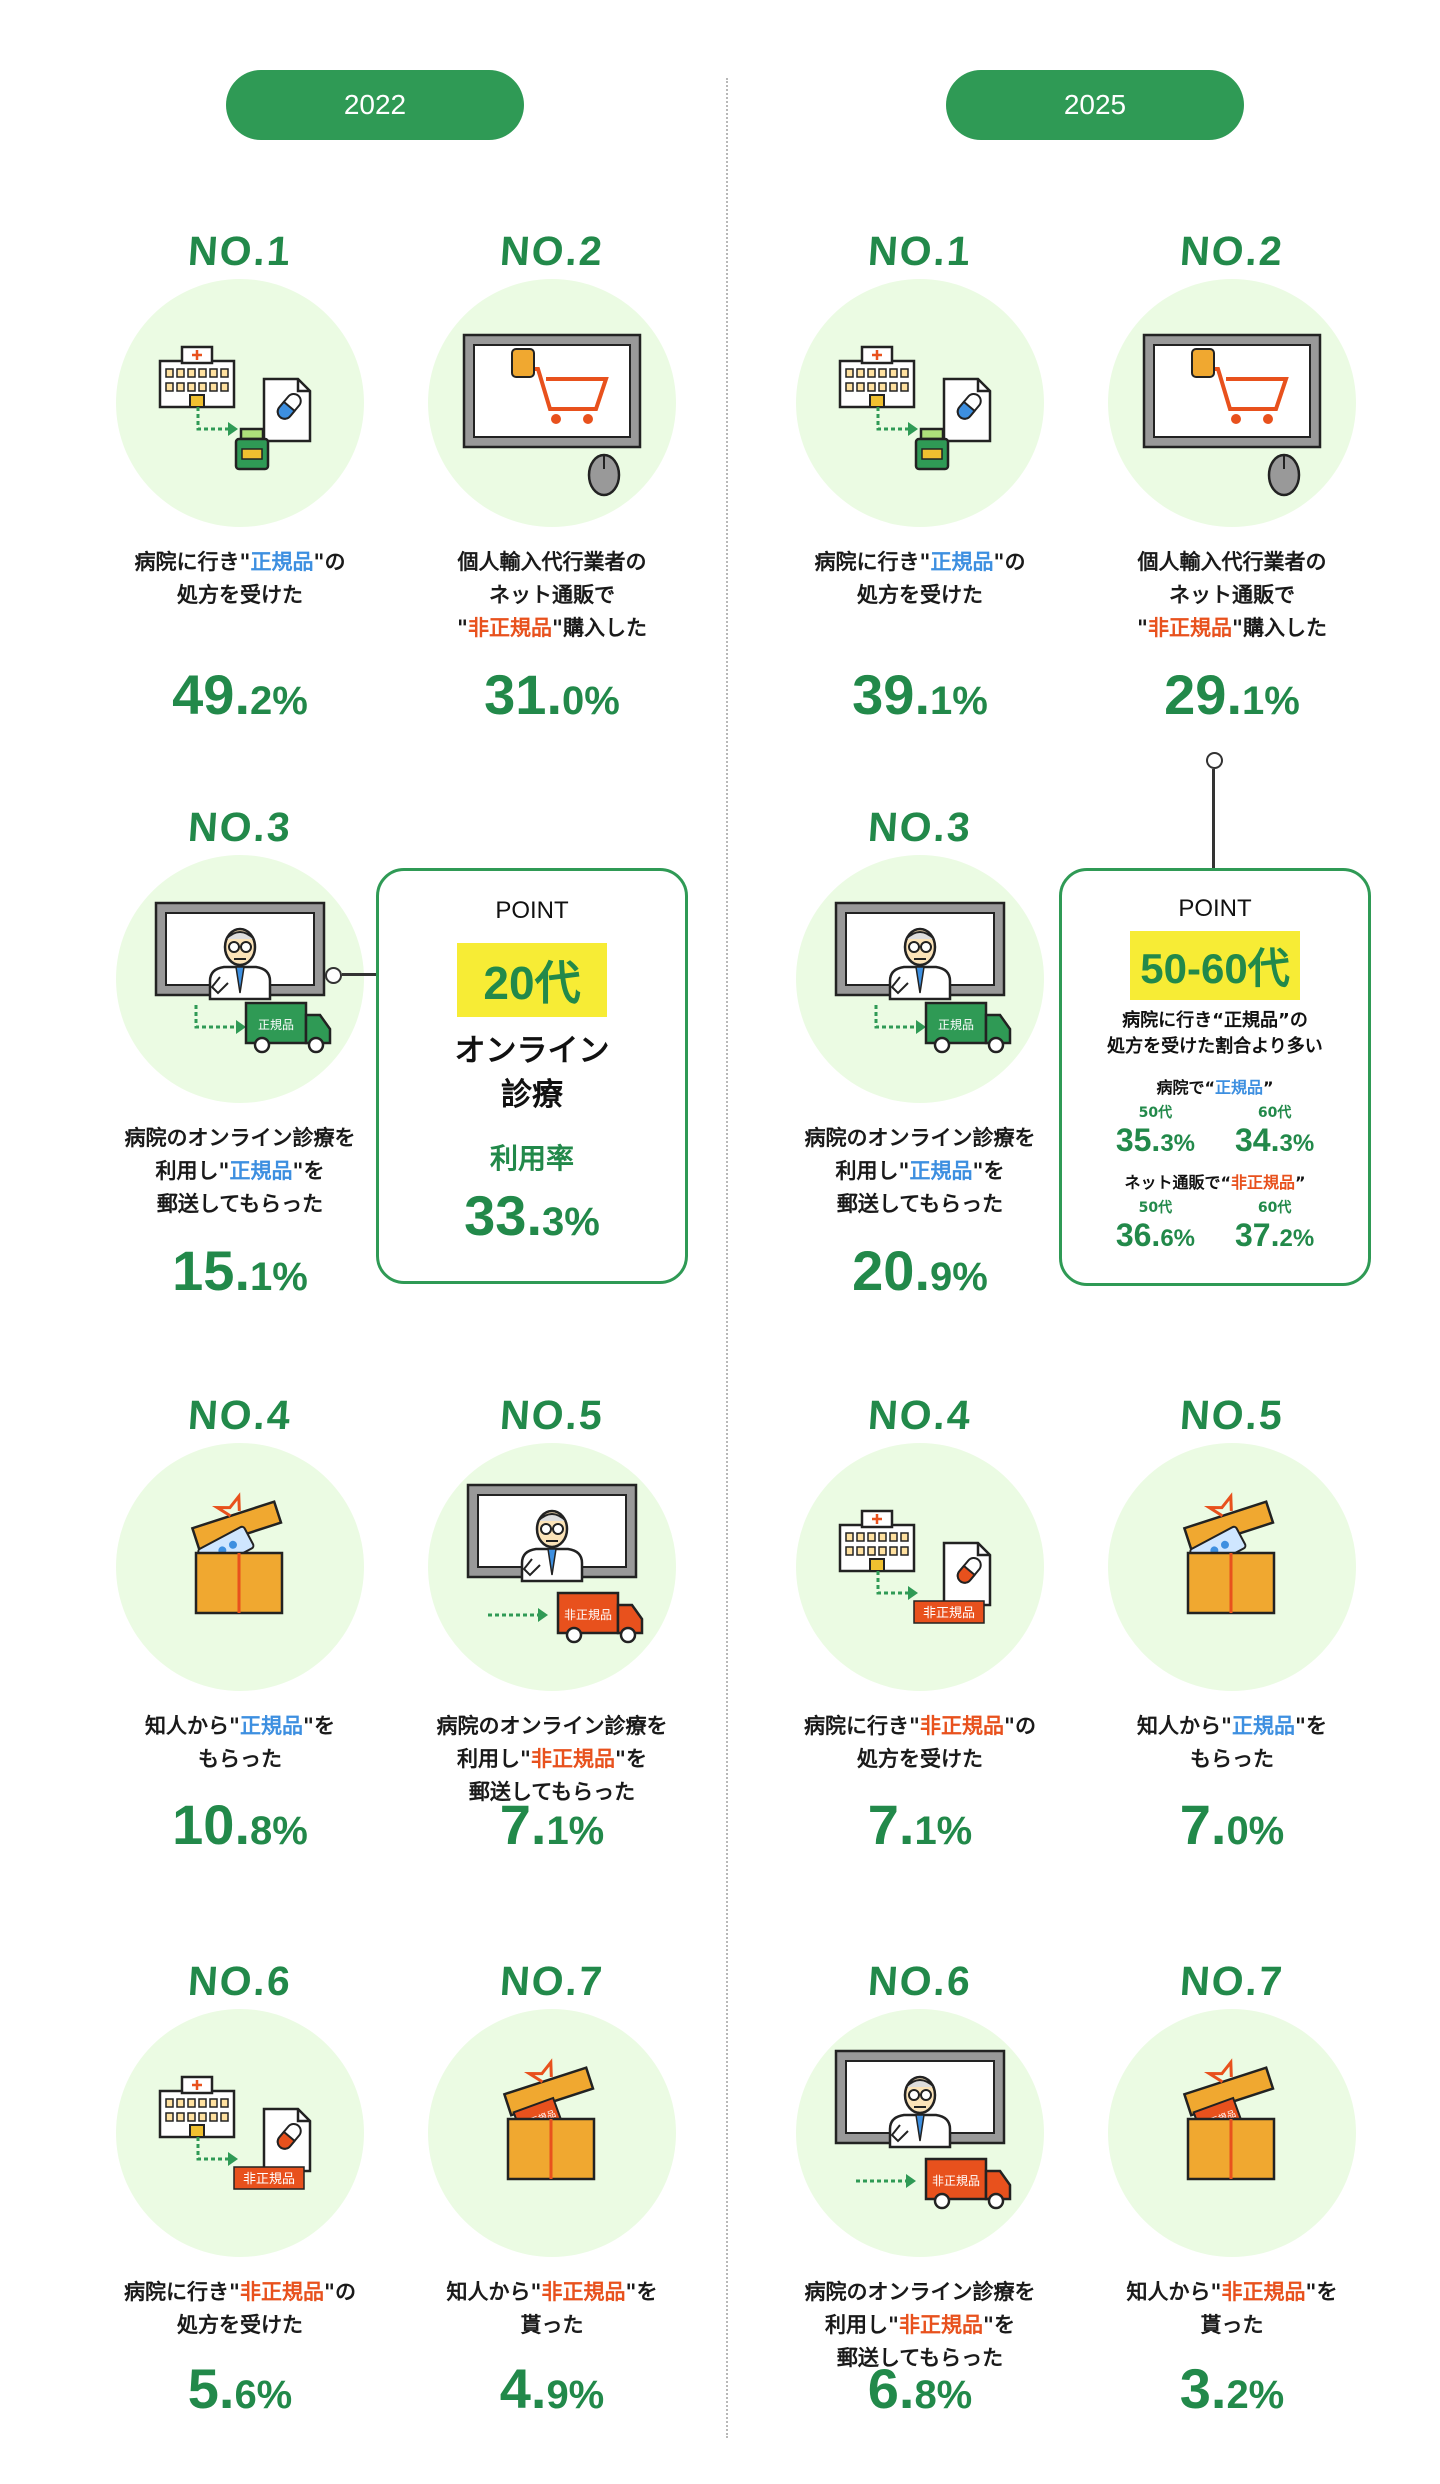 This screenshot has height=2484, width=1440. I want to click on center-divider, so click(727, 1258).